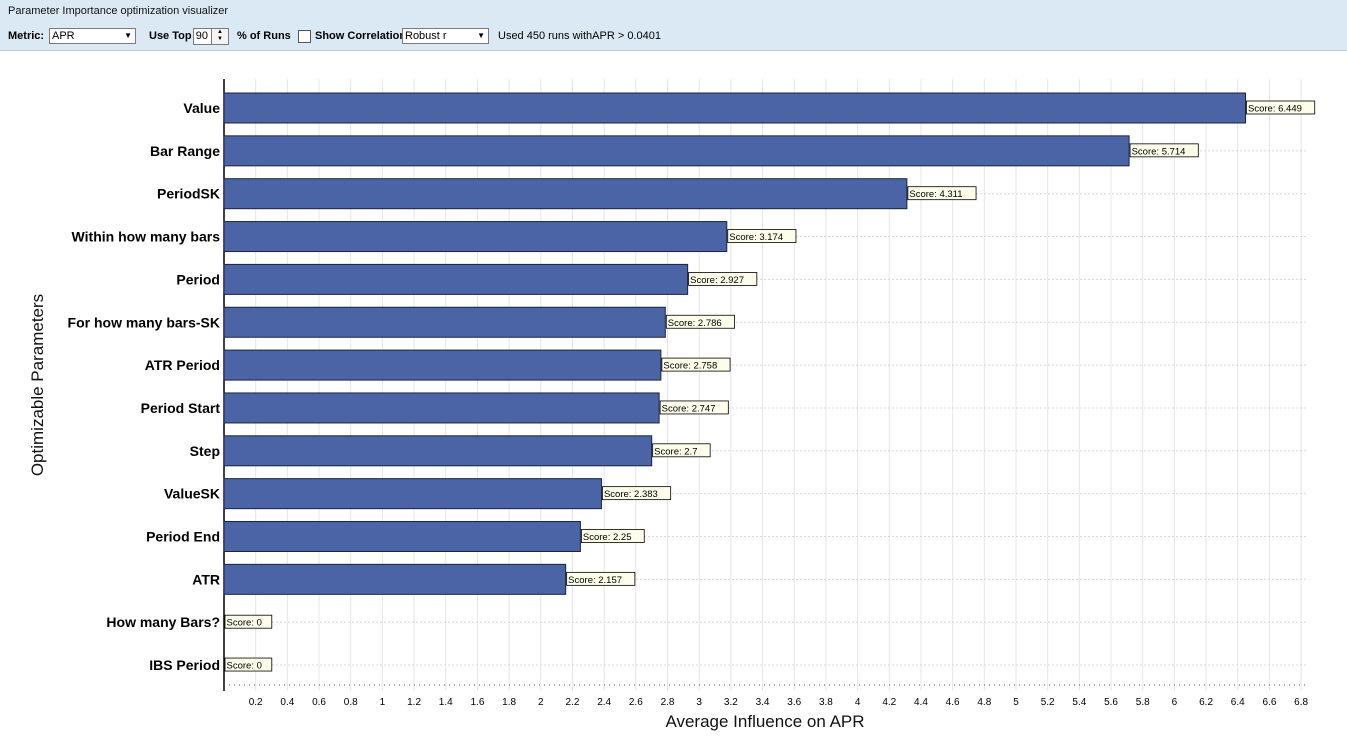  What do you see at coordinates (414, 702) in the screenshot?
I see `x-tick-label: 1.2` at bounding box center [414, 702].